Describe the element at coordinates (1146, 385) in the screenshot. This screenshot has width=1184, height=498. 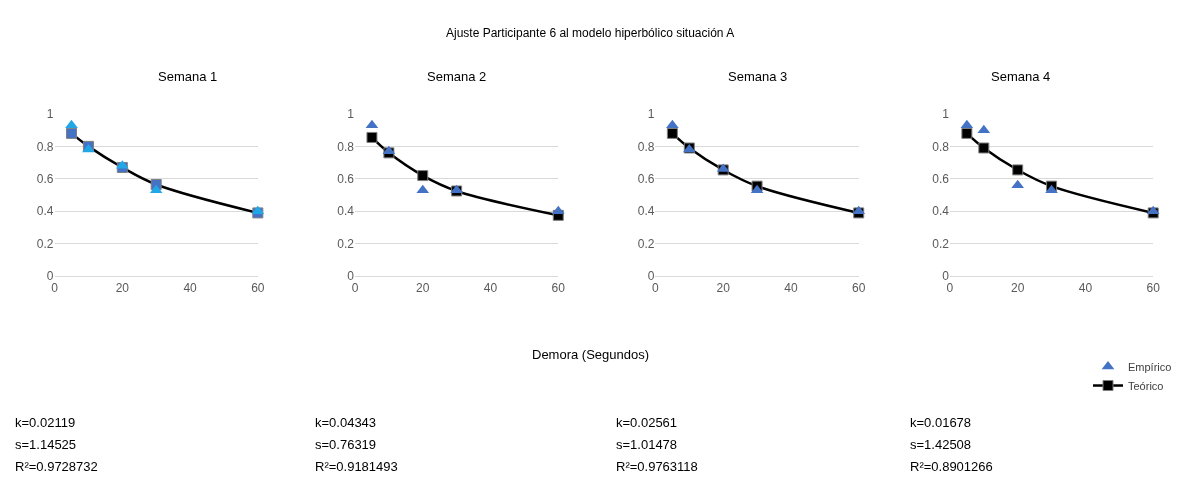
I see `legend-label: Teórico` at that location.